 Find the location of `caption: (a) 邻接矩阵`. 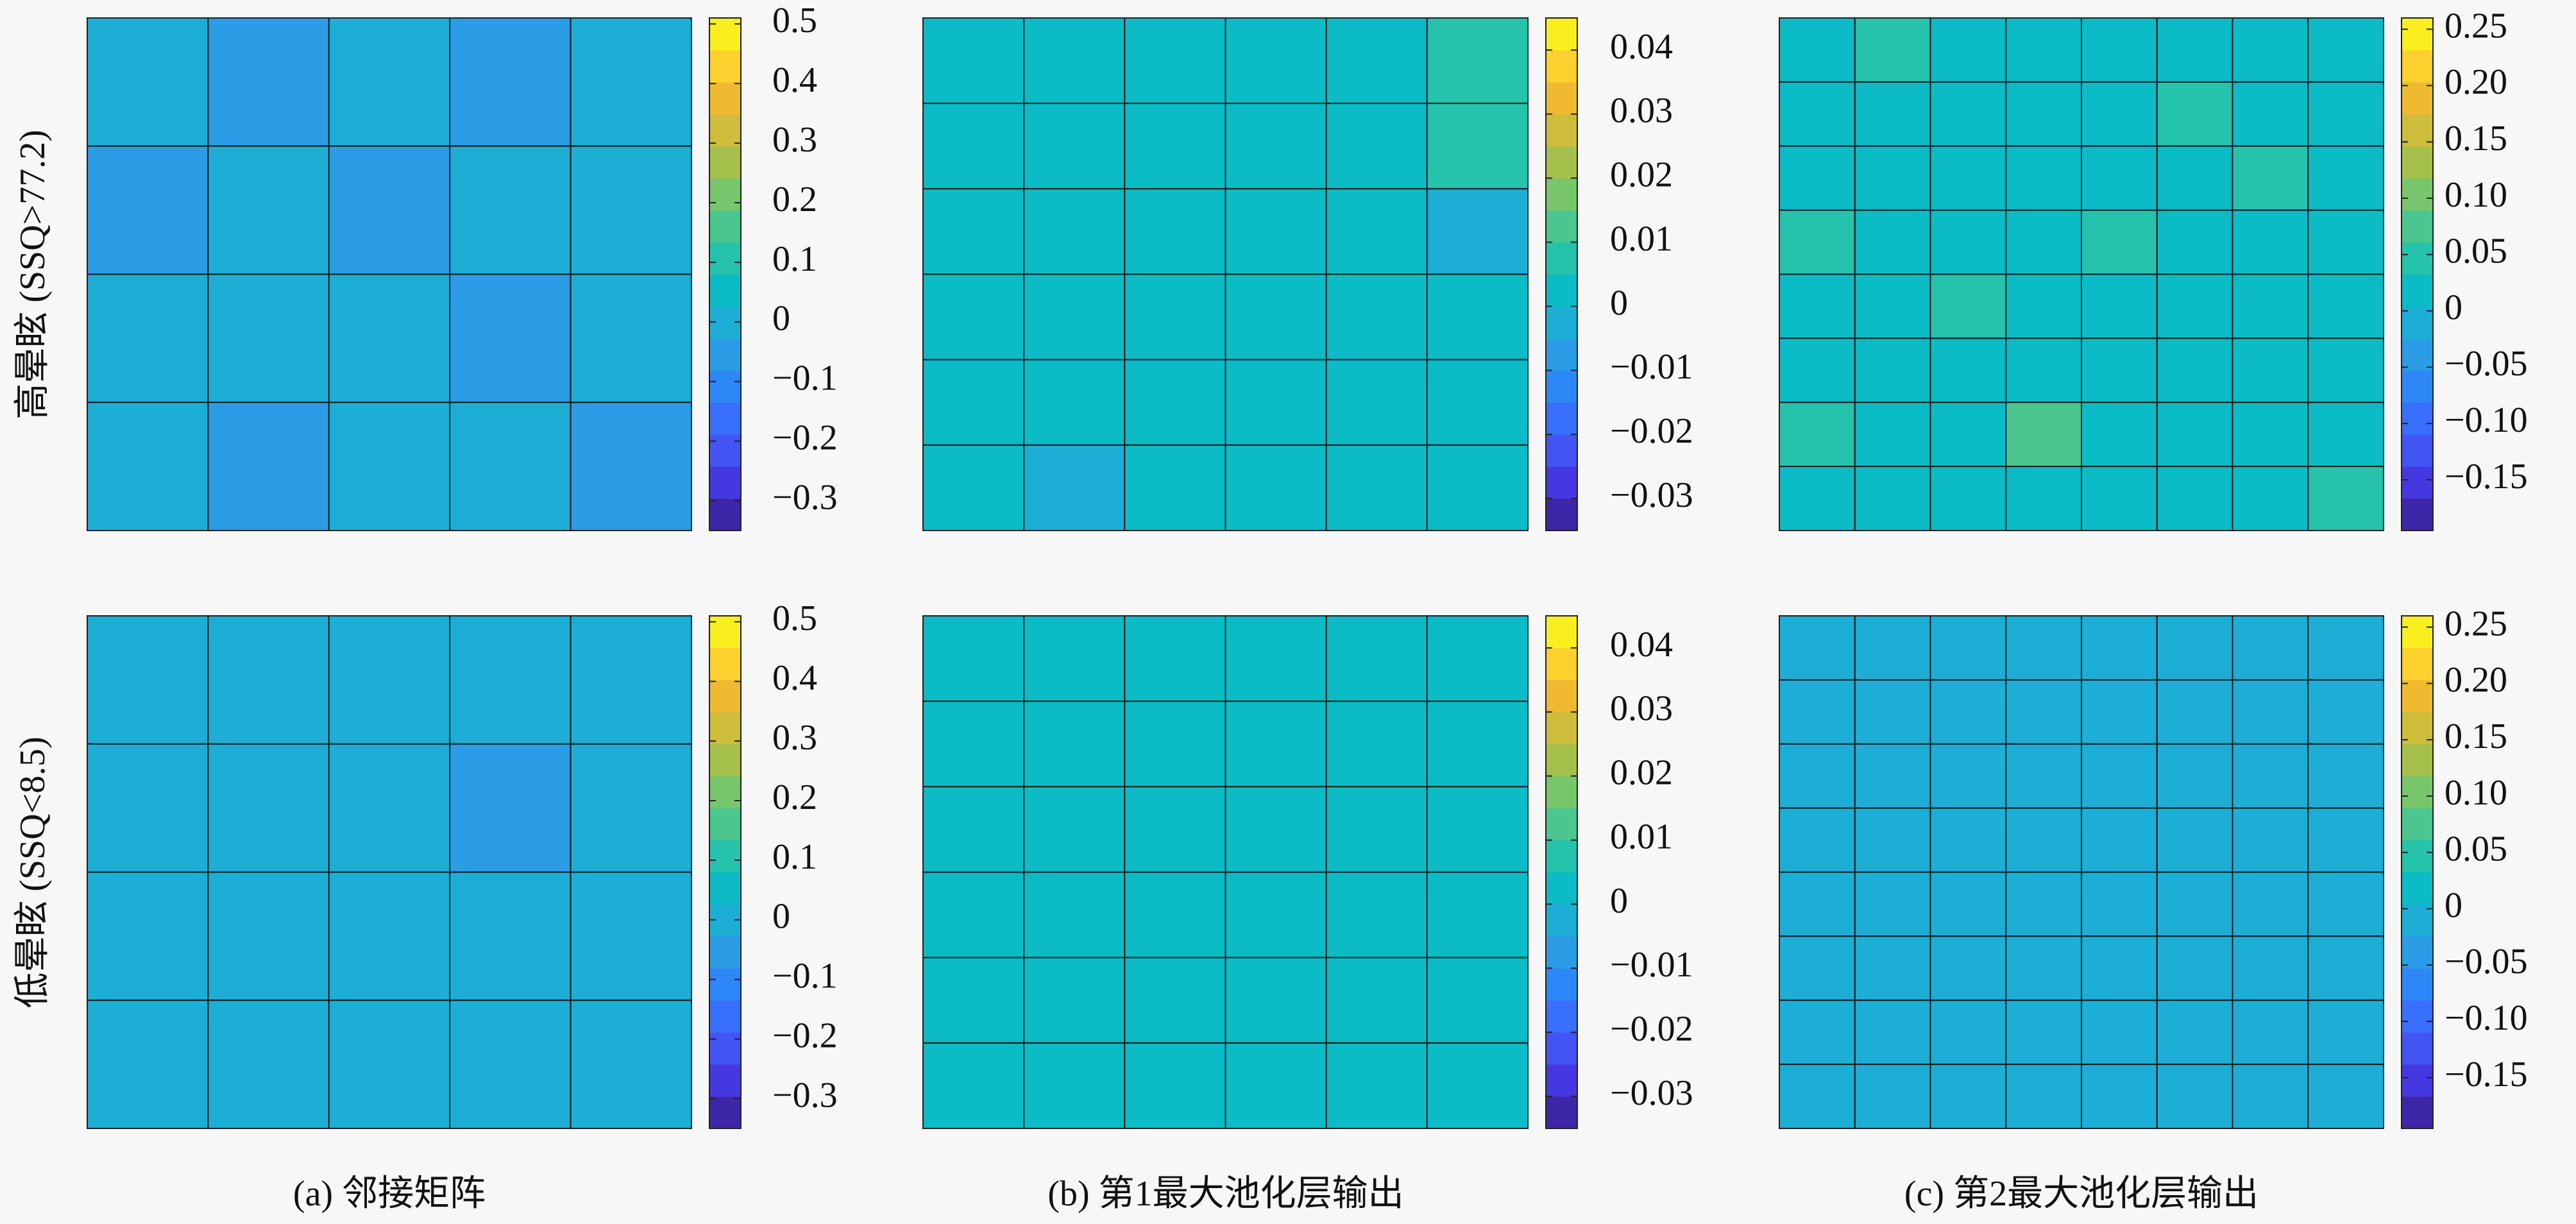

caption: (a) 邻接矩阵 is located at coordinates (389, 1194).